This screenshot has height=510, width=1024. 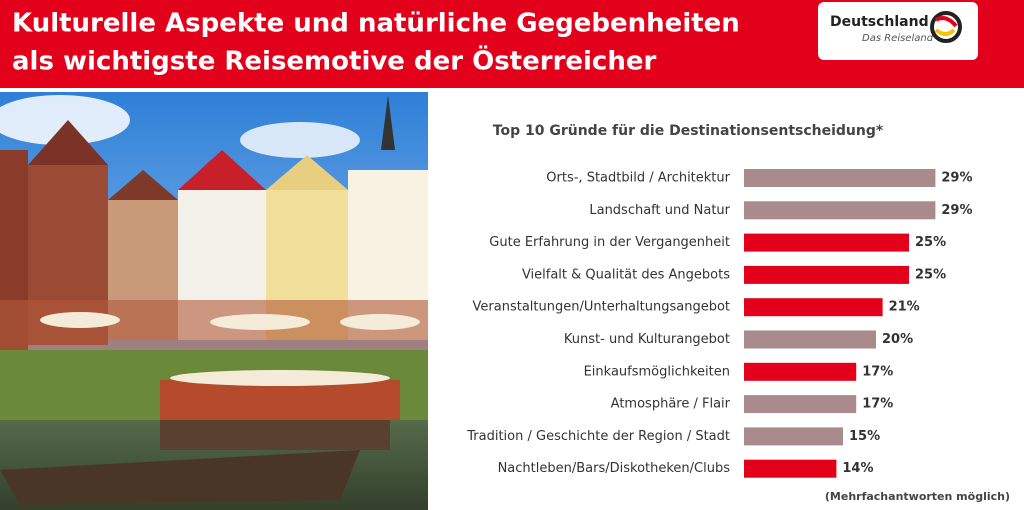 I want to click on category-label: Gute Erfahrung in der Vergangenheit, so click(x=609, y=242).